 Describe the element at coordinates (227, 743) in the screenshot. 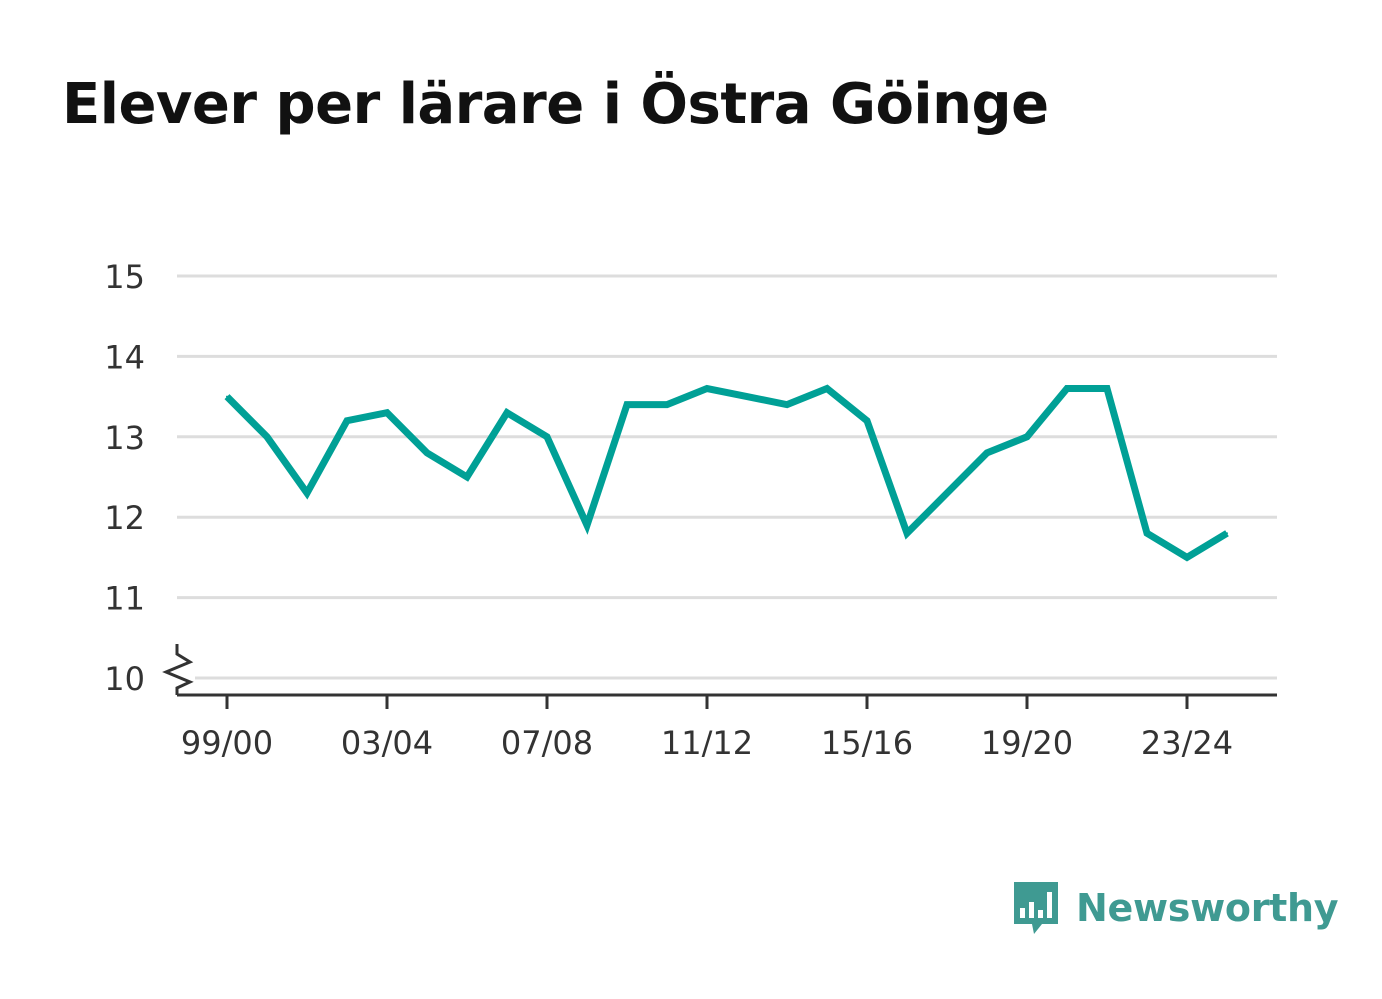

I see `x-tick-label: 99/00` at that location.